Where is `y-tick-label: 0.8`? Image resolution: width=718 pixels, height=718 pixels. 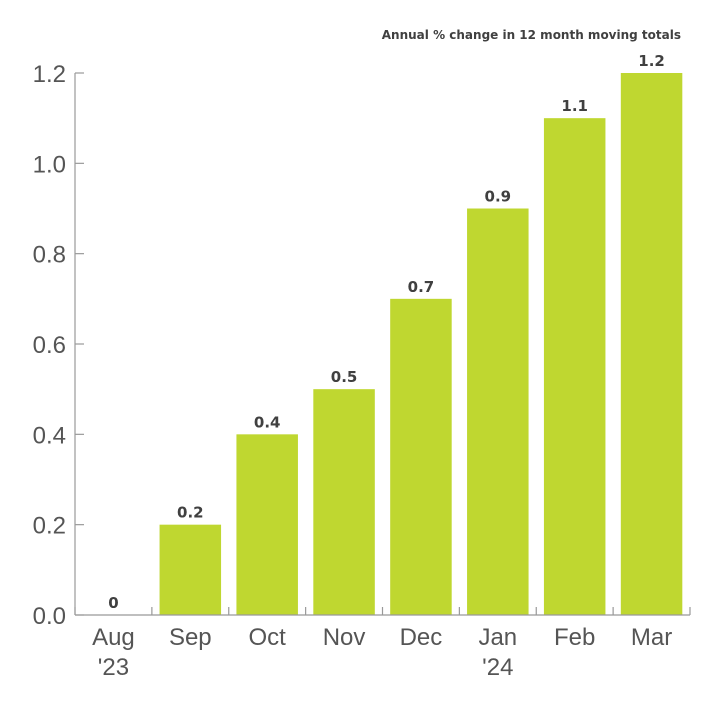
y-tick-label: 0.8 is located at coordinates (49, 255).